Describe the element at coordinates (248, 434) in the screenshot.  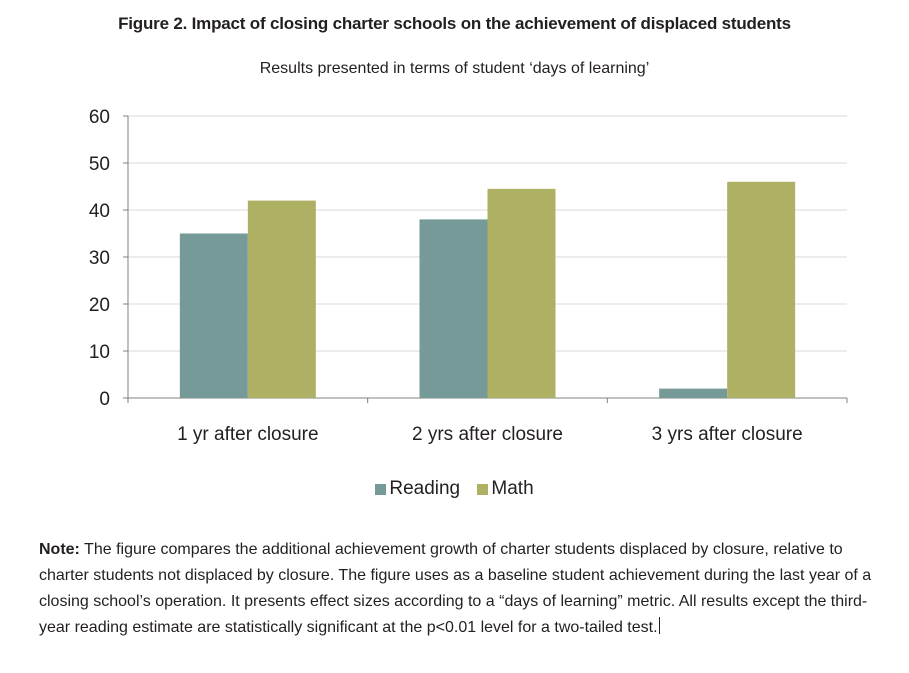
I see `x-tick-label: 1 yr after closure` at that location.